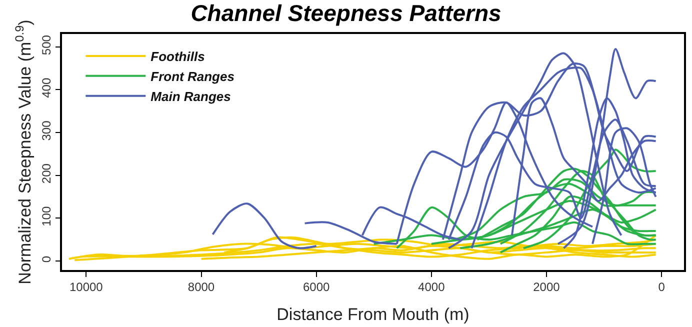 The height and width of the screenshot is (327, 692). I want to click on y-tick-label: 300, so click(46, 130).